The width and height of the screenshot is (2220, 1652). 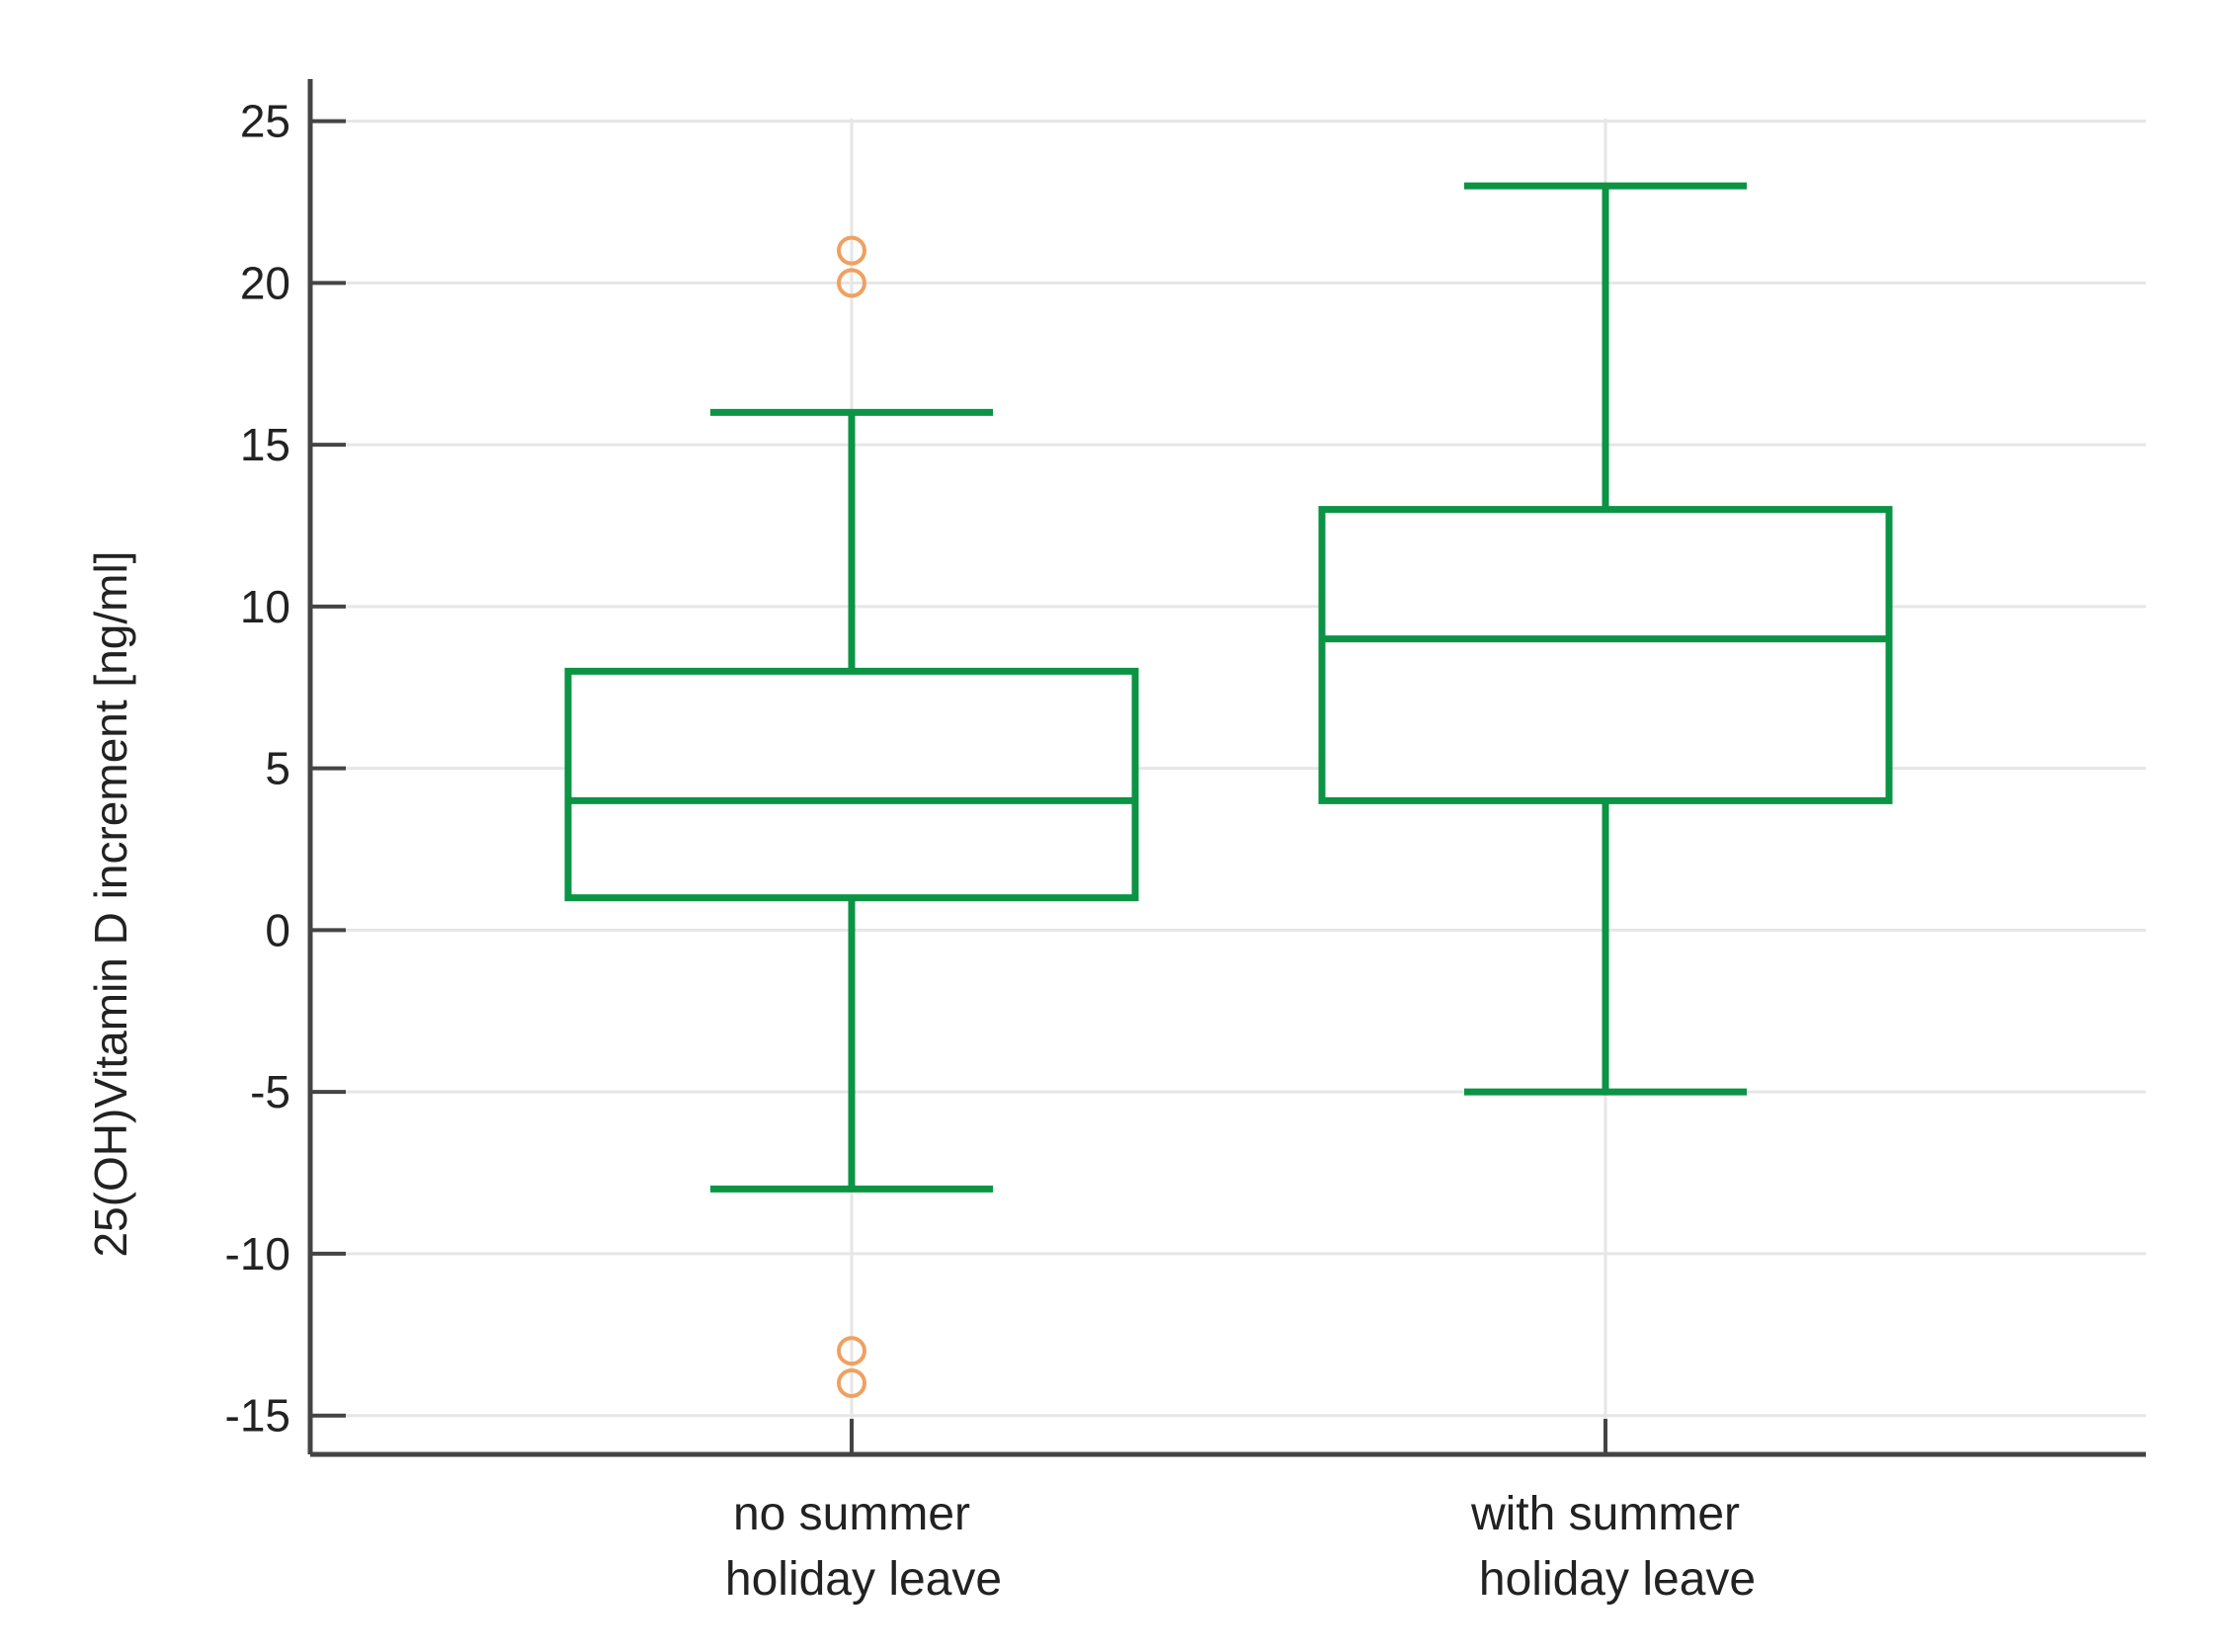 What do you see at coordinates (110, 904) in the screenshot?
I see `y-axis-title: 25(OH)Vitamin D increment [ng/ml]` at bounding box center [110, 904].